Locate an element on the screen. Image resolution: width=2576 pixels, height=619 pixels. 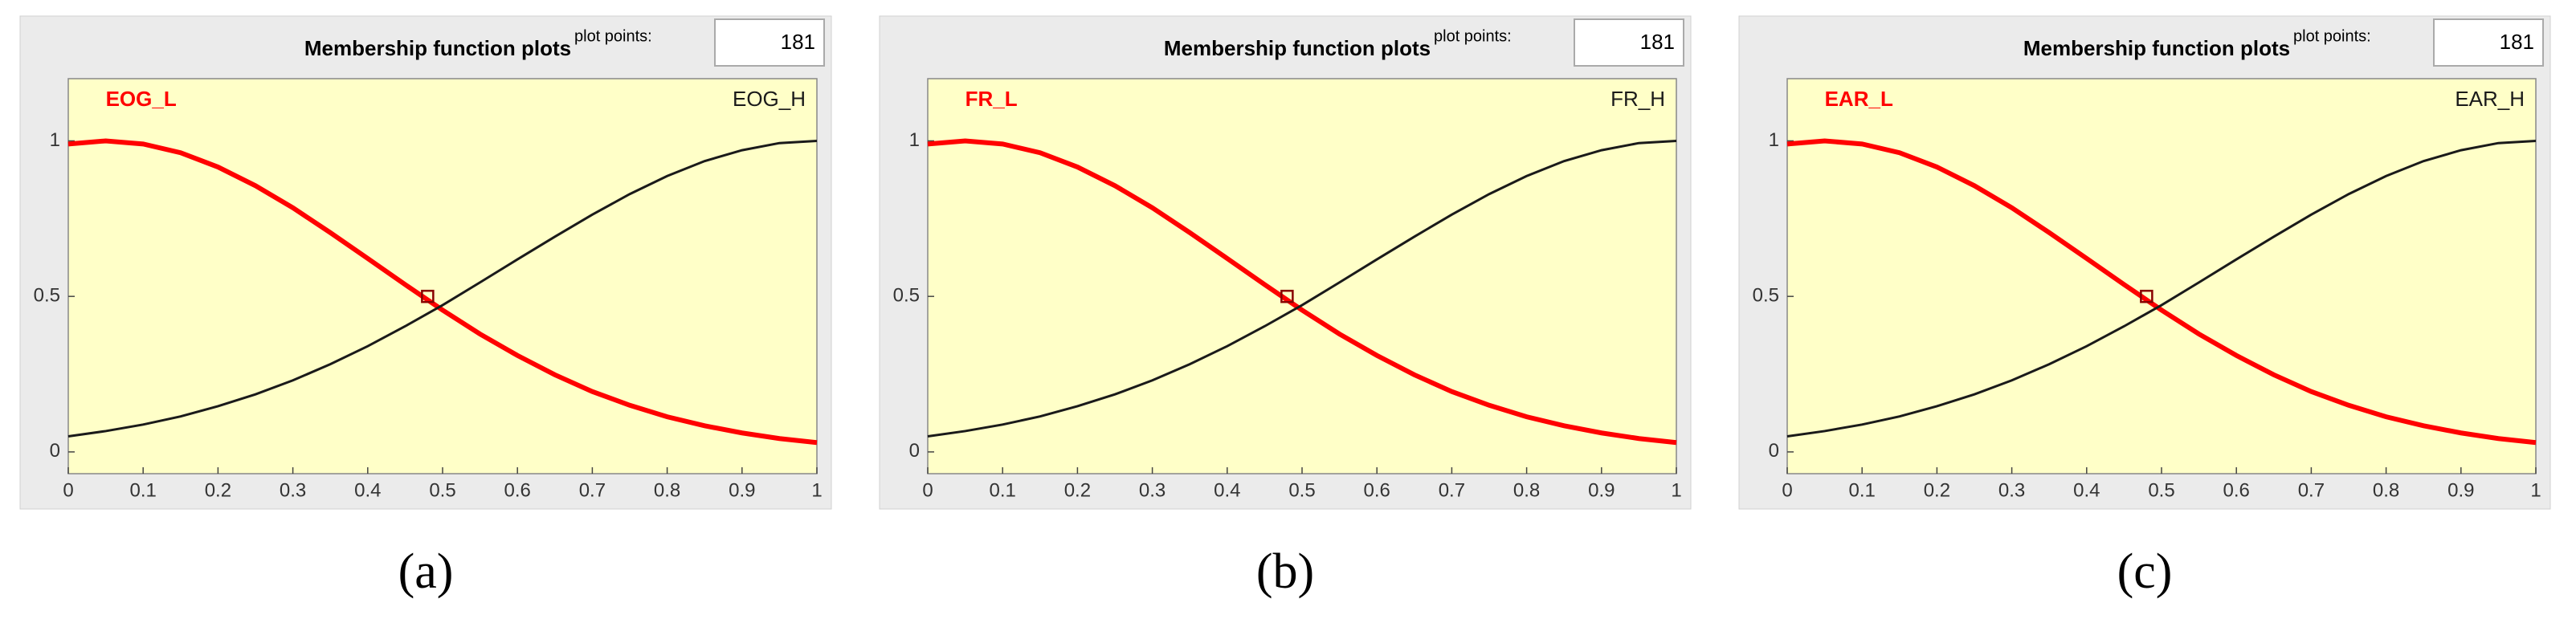
panel-caption: (b) is located at coordinates (1285, 571).